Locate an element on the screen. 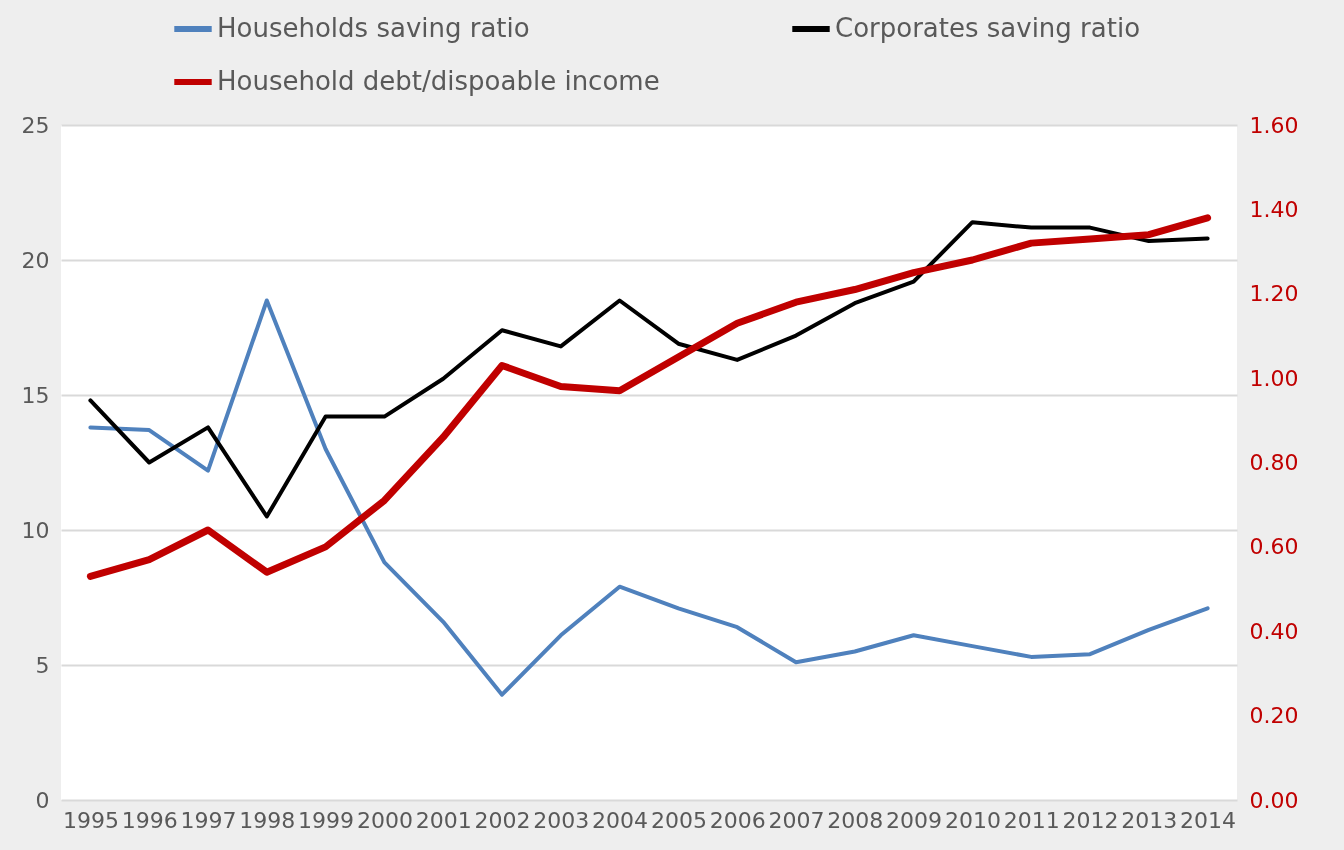 This screenshot has width=1344, height=850. y2-tick-label: 1.20 is located at coordinates (1274, 294).